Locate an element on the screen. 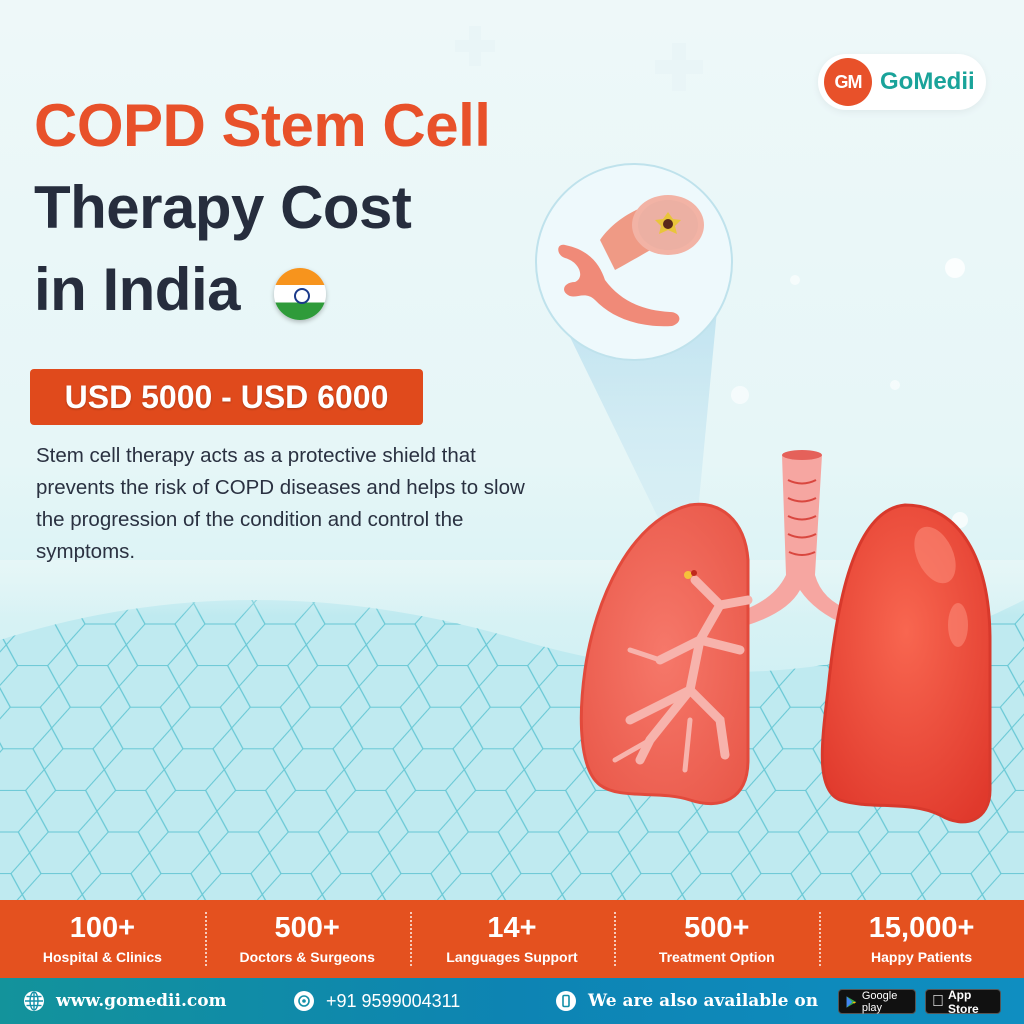  stat-patients: 15,000+ Happy Patients is located at coordinates (921, 939).